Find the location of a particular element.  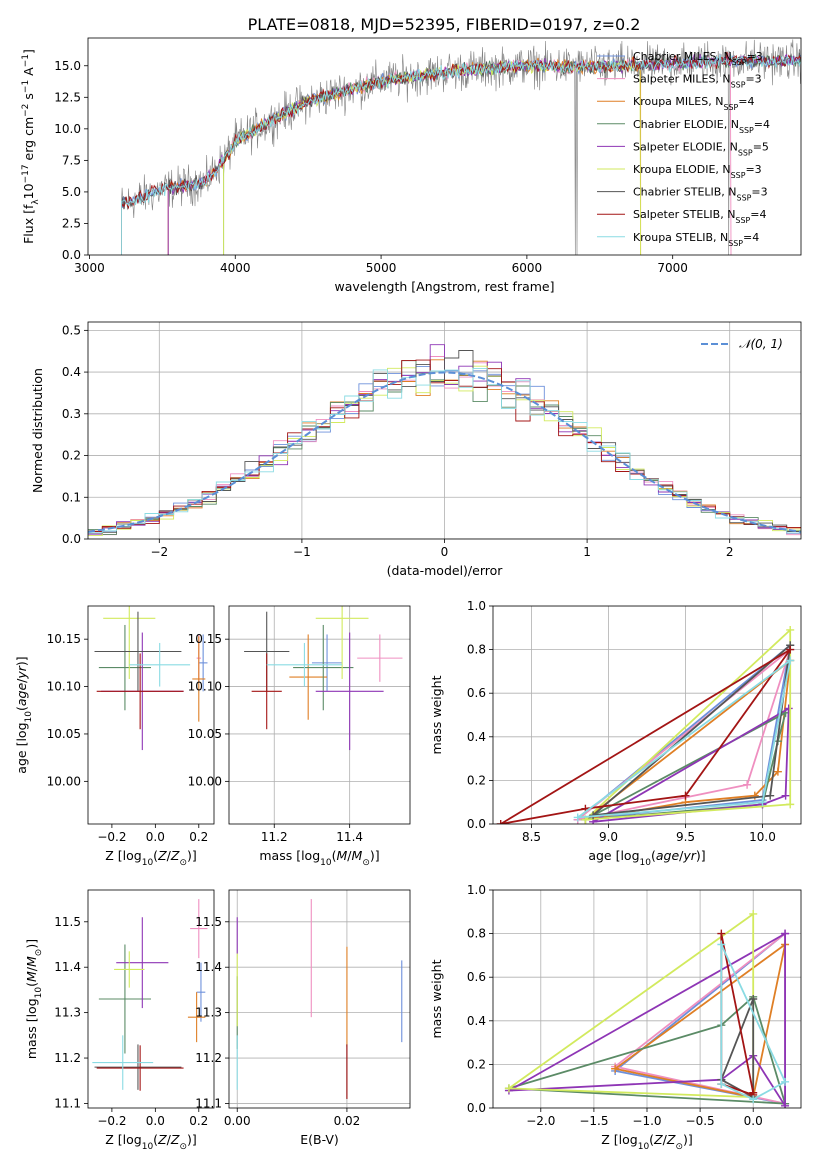

x-tick-label: 9.5 is located at coordinates (685, 837).